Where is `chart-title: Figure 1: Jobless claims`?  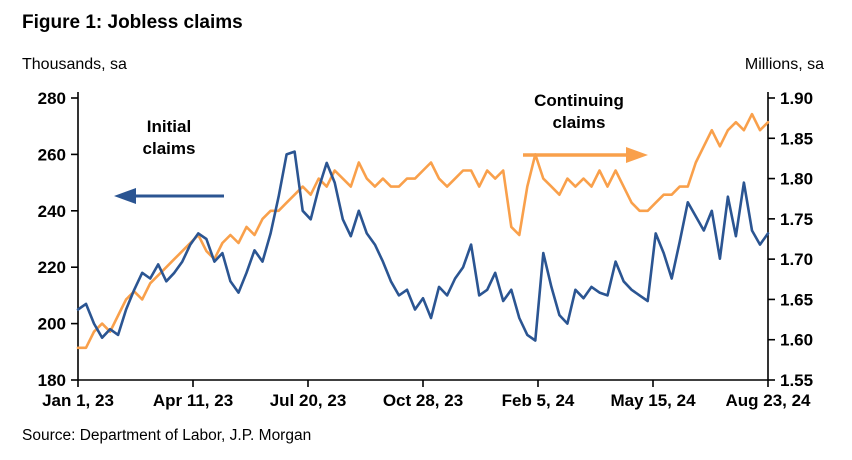 chart-title: Figure 1: Jobless claims is located at coordinates (132, 22).